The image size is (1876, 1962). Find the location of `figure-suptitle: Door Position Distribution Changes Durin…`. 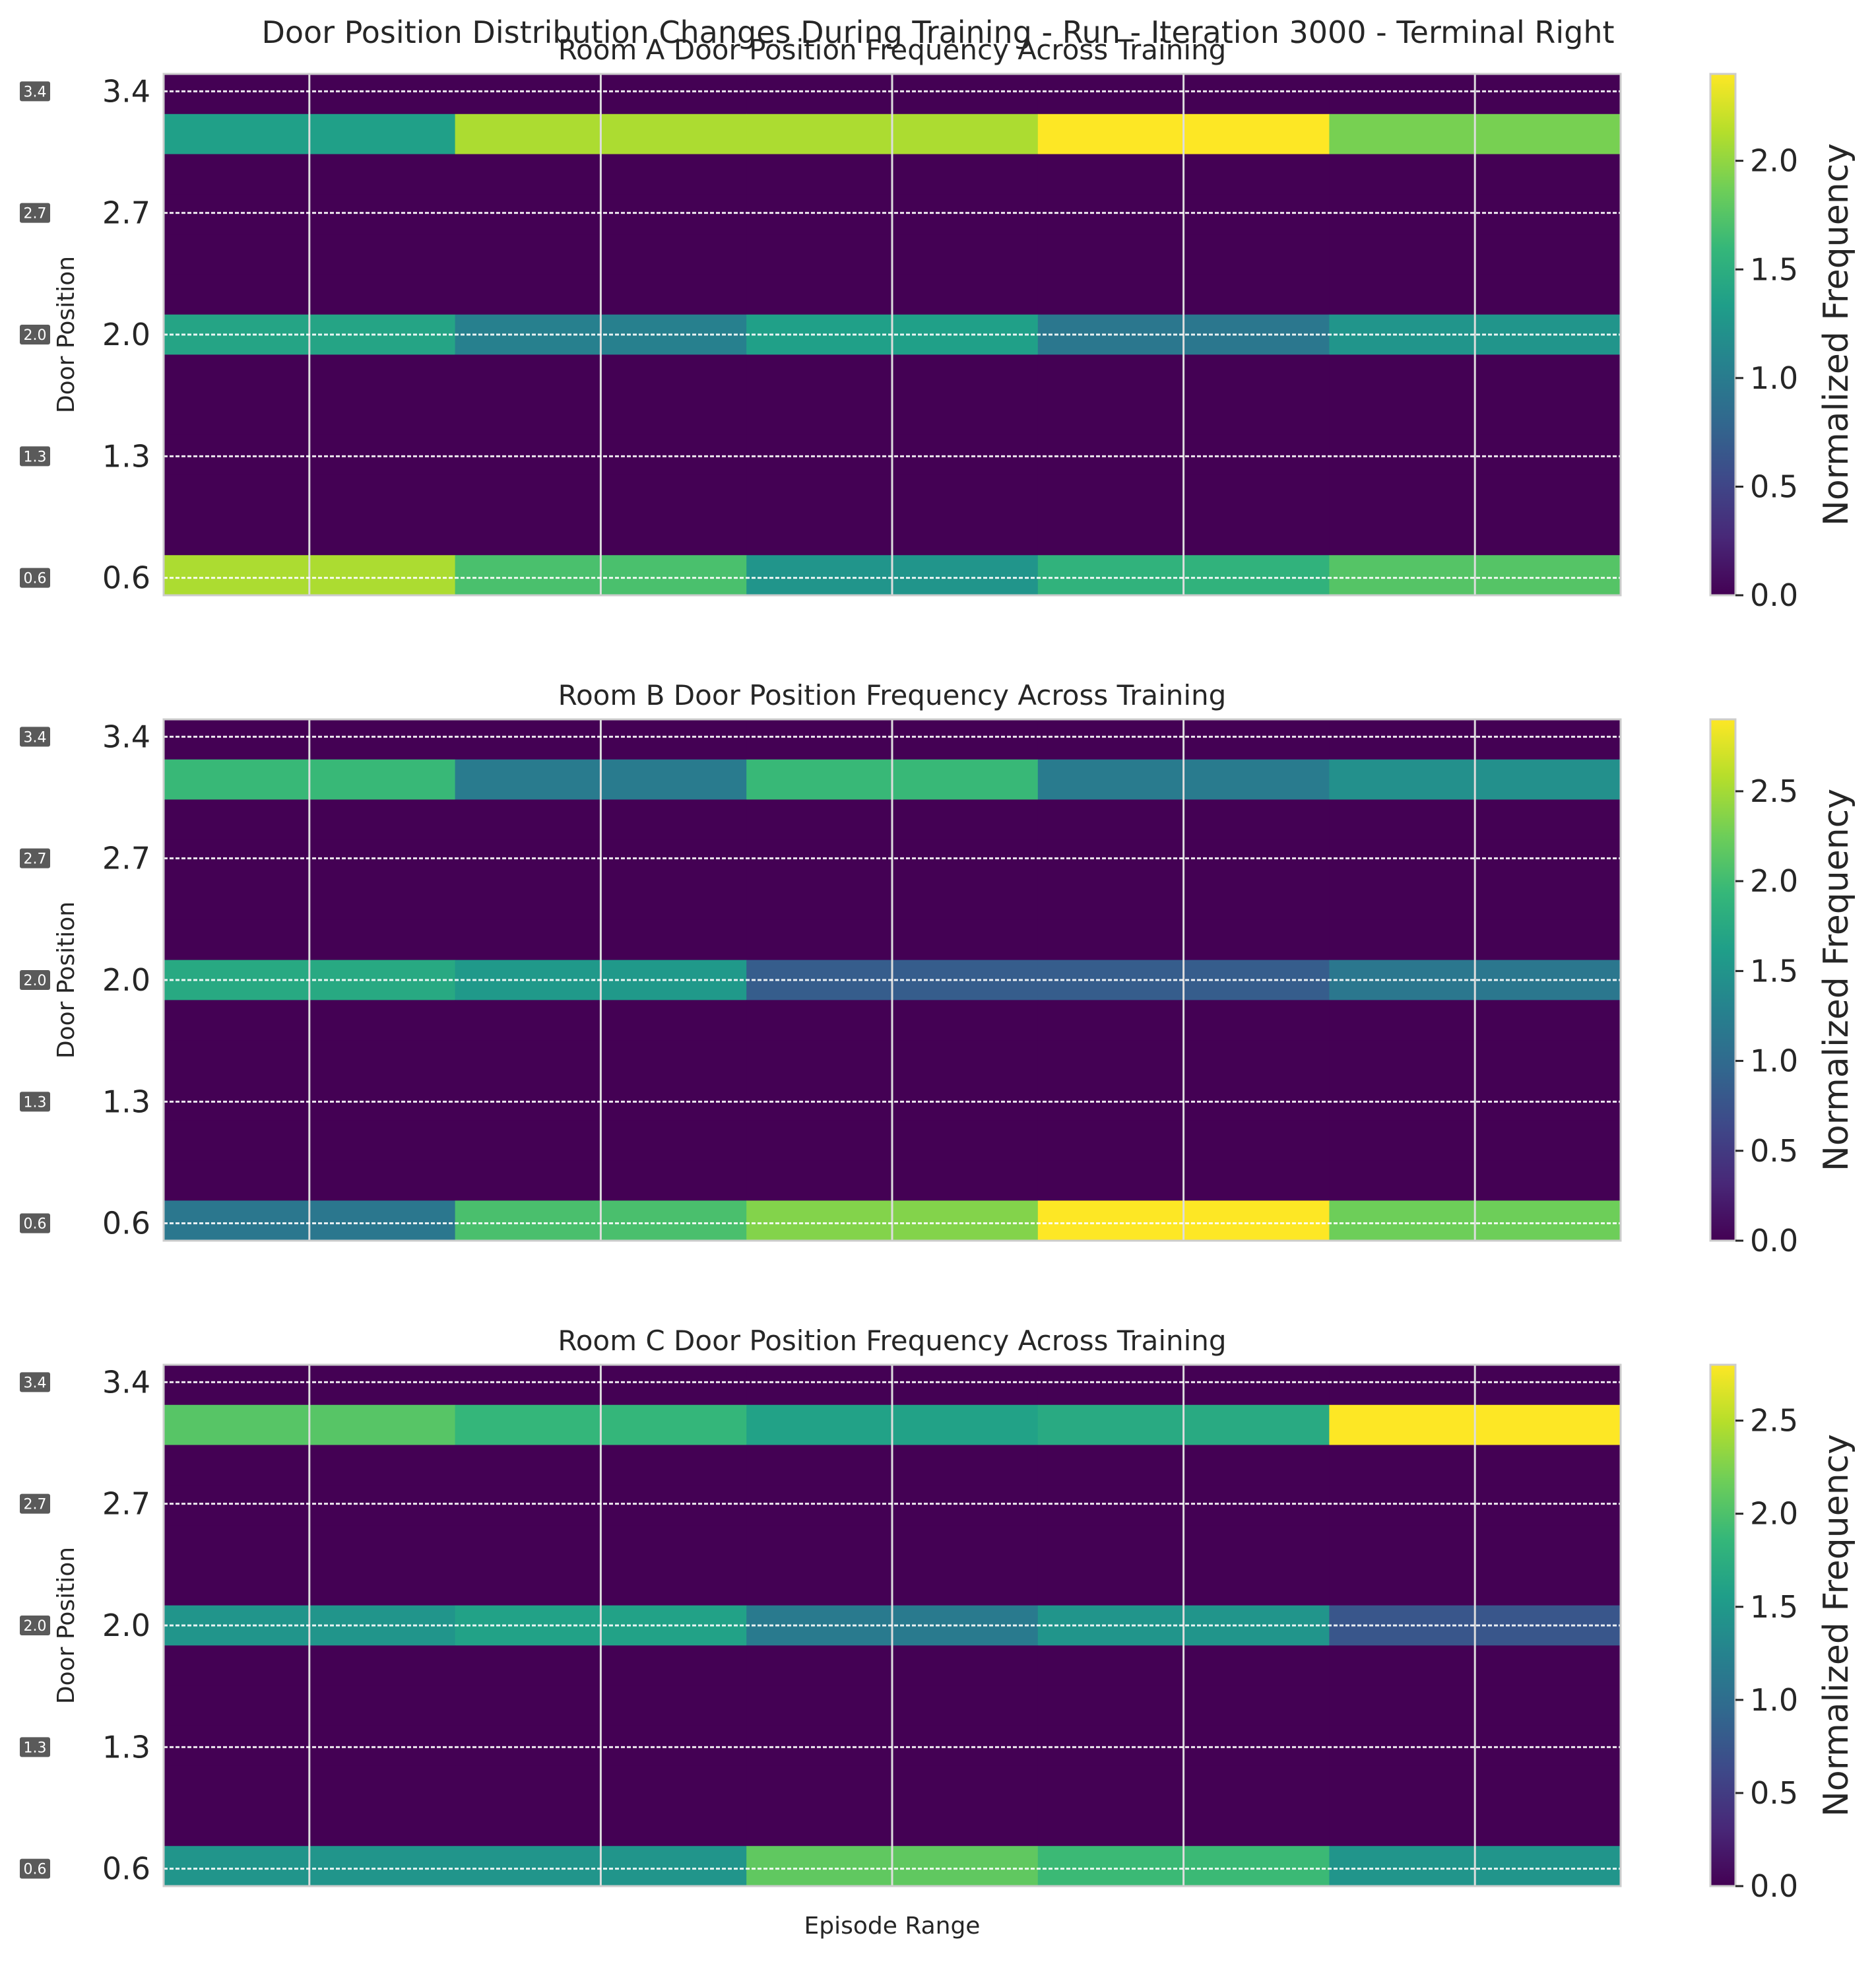

figure-suptitle: Door Position Distribution Changes Durin… is located at coordinates (938, 32).